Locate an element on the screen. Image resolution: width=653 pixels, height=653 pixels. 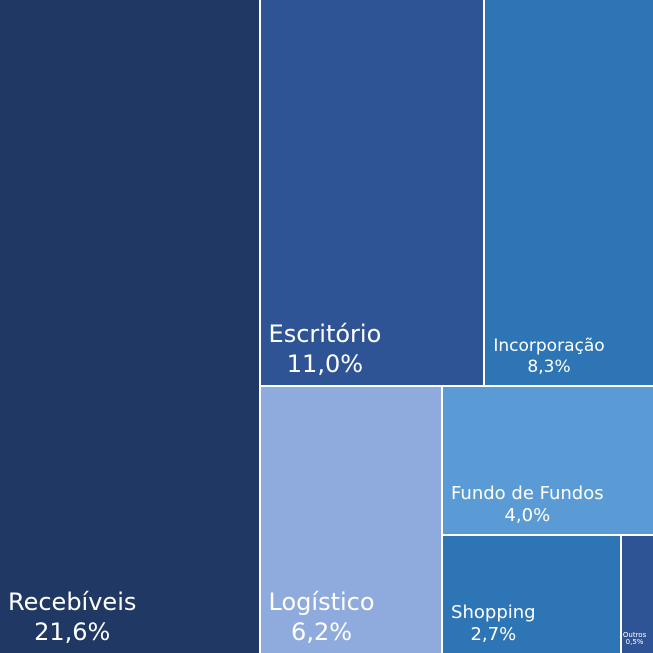
cell-label: Logístico is located at coordinates (321, 601).